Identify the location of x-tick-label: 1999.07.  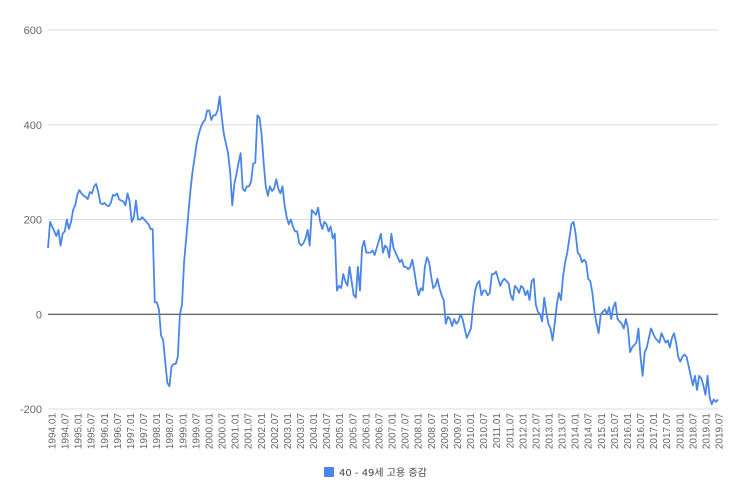
(196, 431).